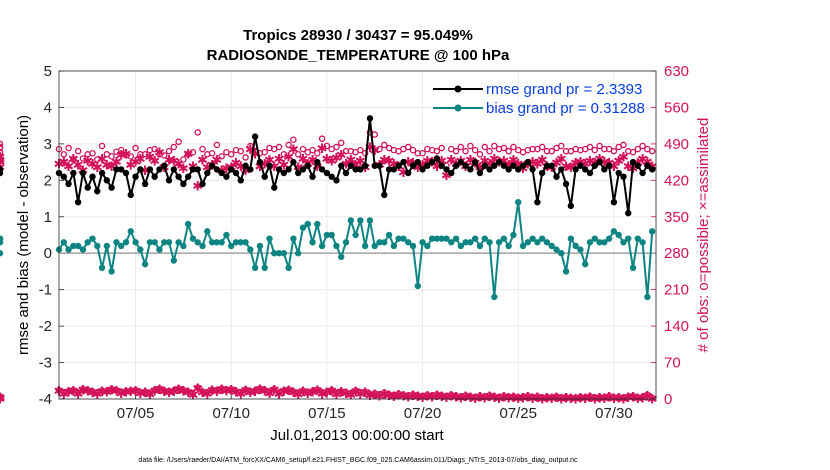 This screenshot has height=470, width=830. I want to click on y-tick-label: -3, so click(45, 363).